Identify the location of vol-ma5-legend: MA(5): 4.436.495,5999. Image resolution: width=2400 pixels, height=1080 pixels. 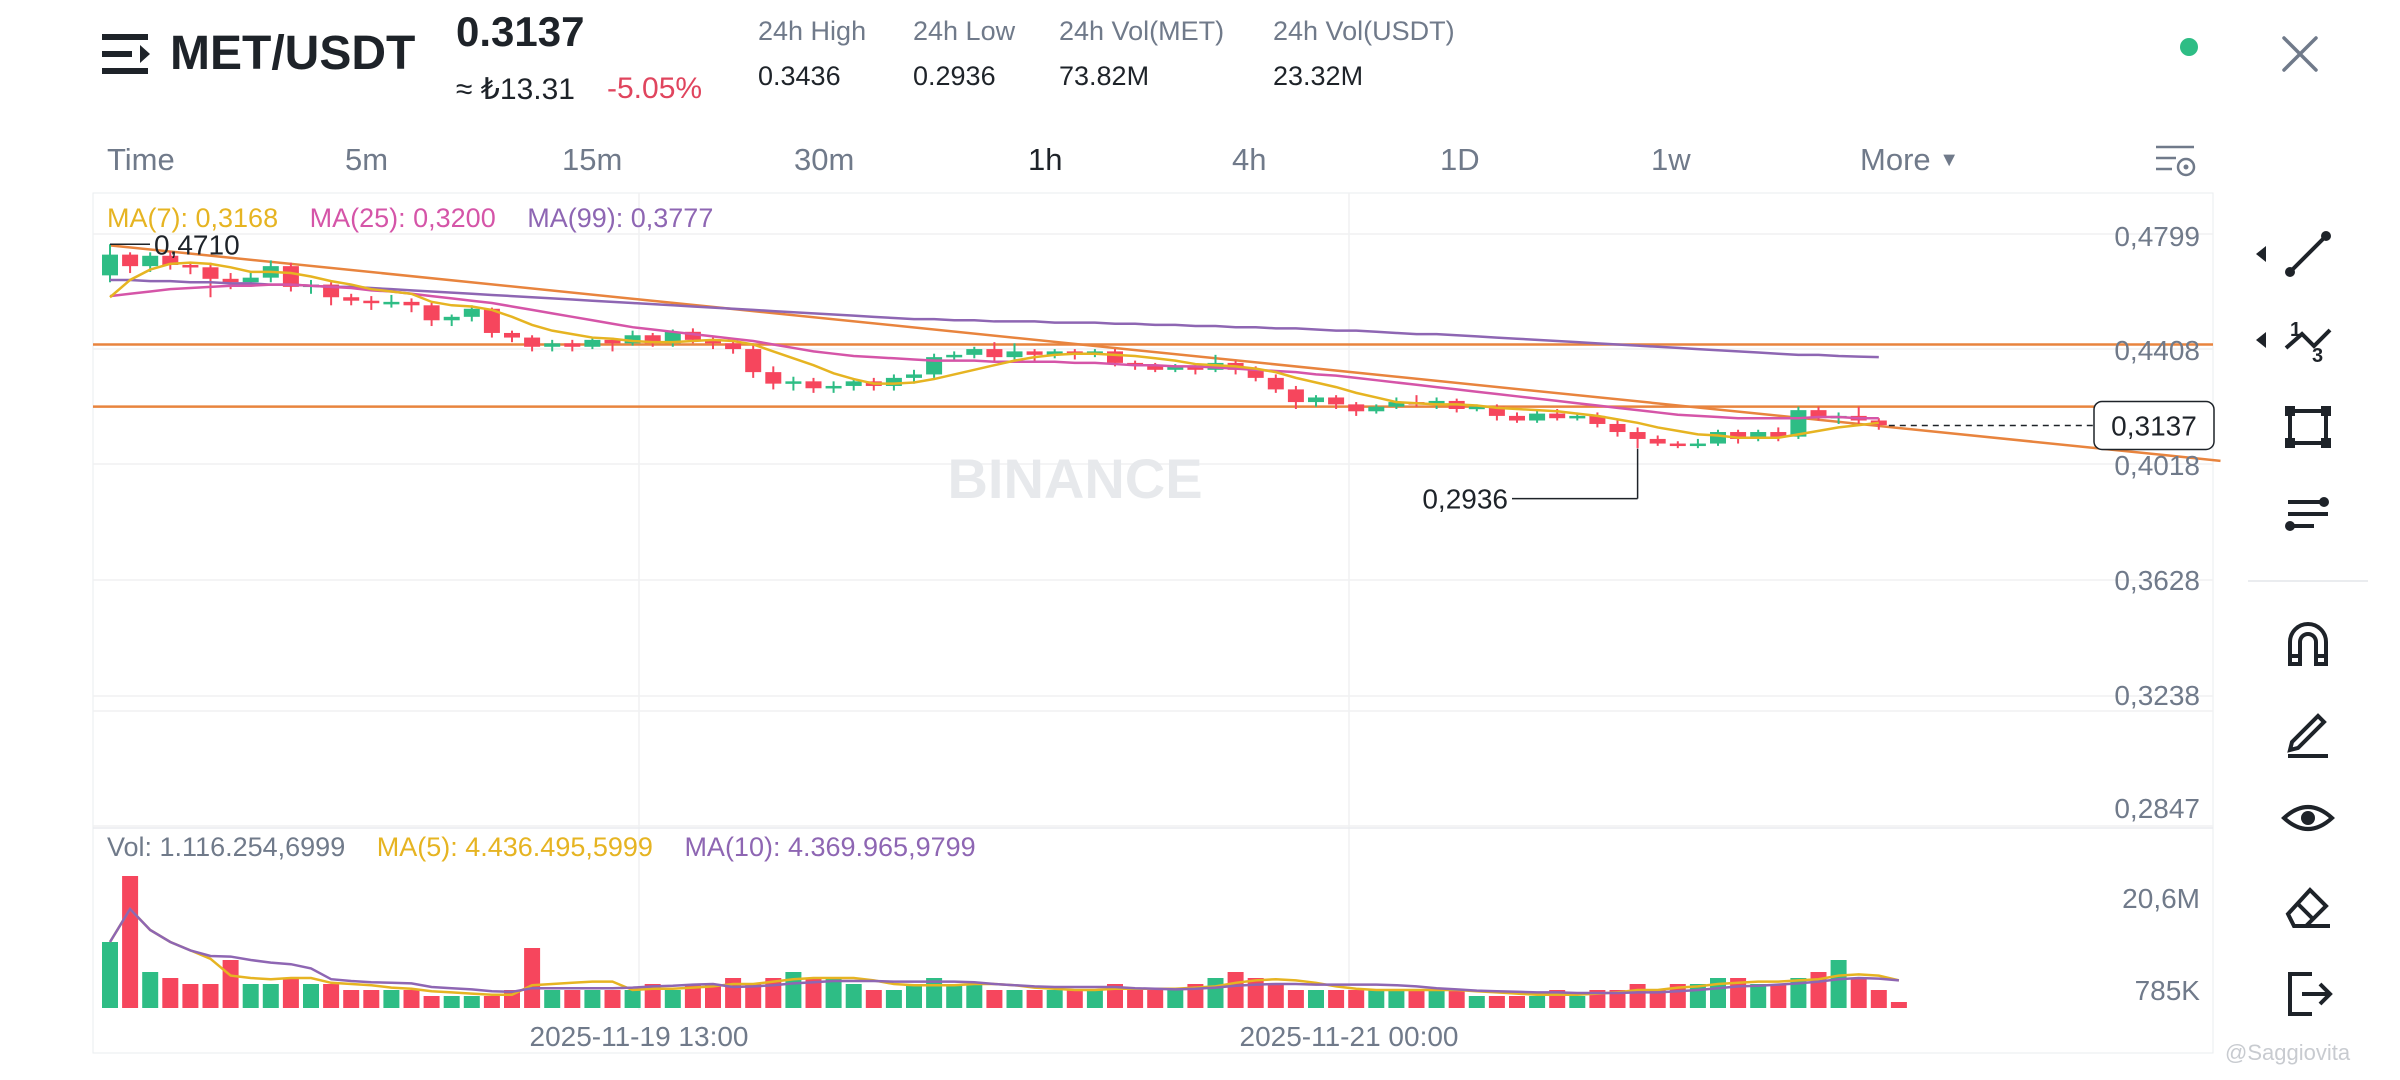
(514, 847).